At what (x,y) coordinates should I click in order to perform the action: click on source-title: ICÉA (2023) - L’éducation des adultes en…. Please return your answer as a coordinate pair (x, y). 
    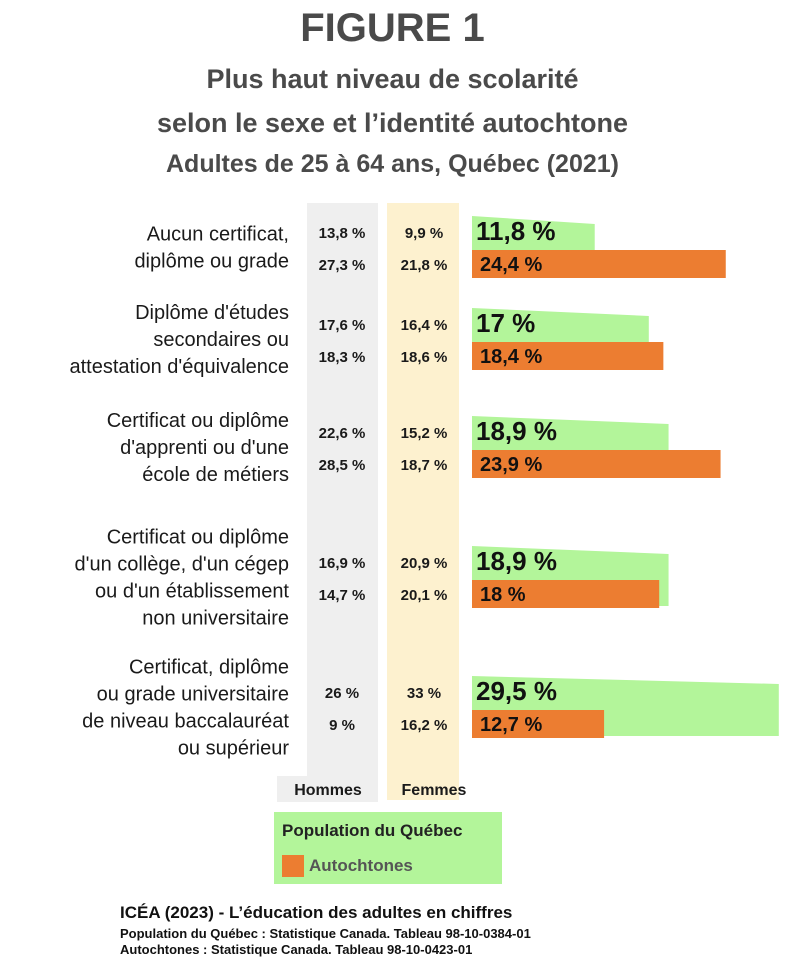
    Looking at the image, I should click on (316, 912).